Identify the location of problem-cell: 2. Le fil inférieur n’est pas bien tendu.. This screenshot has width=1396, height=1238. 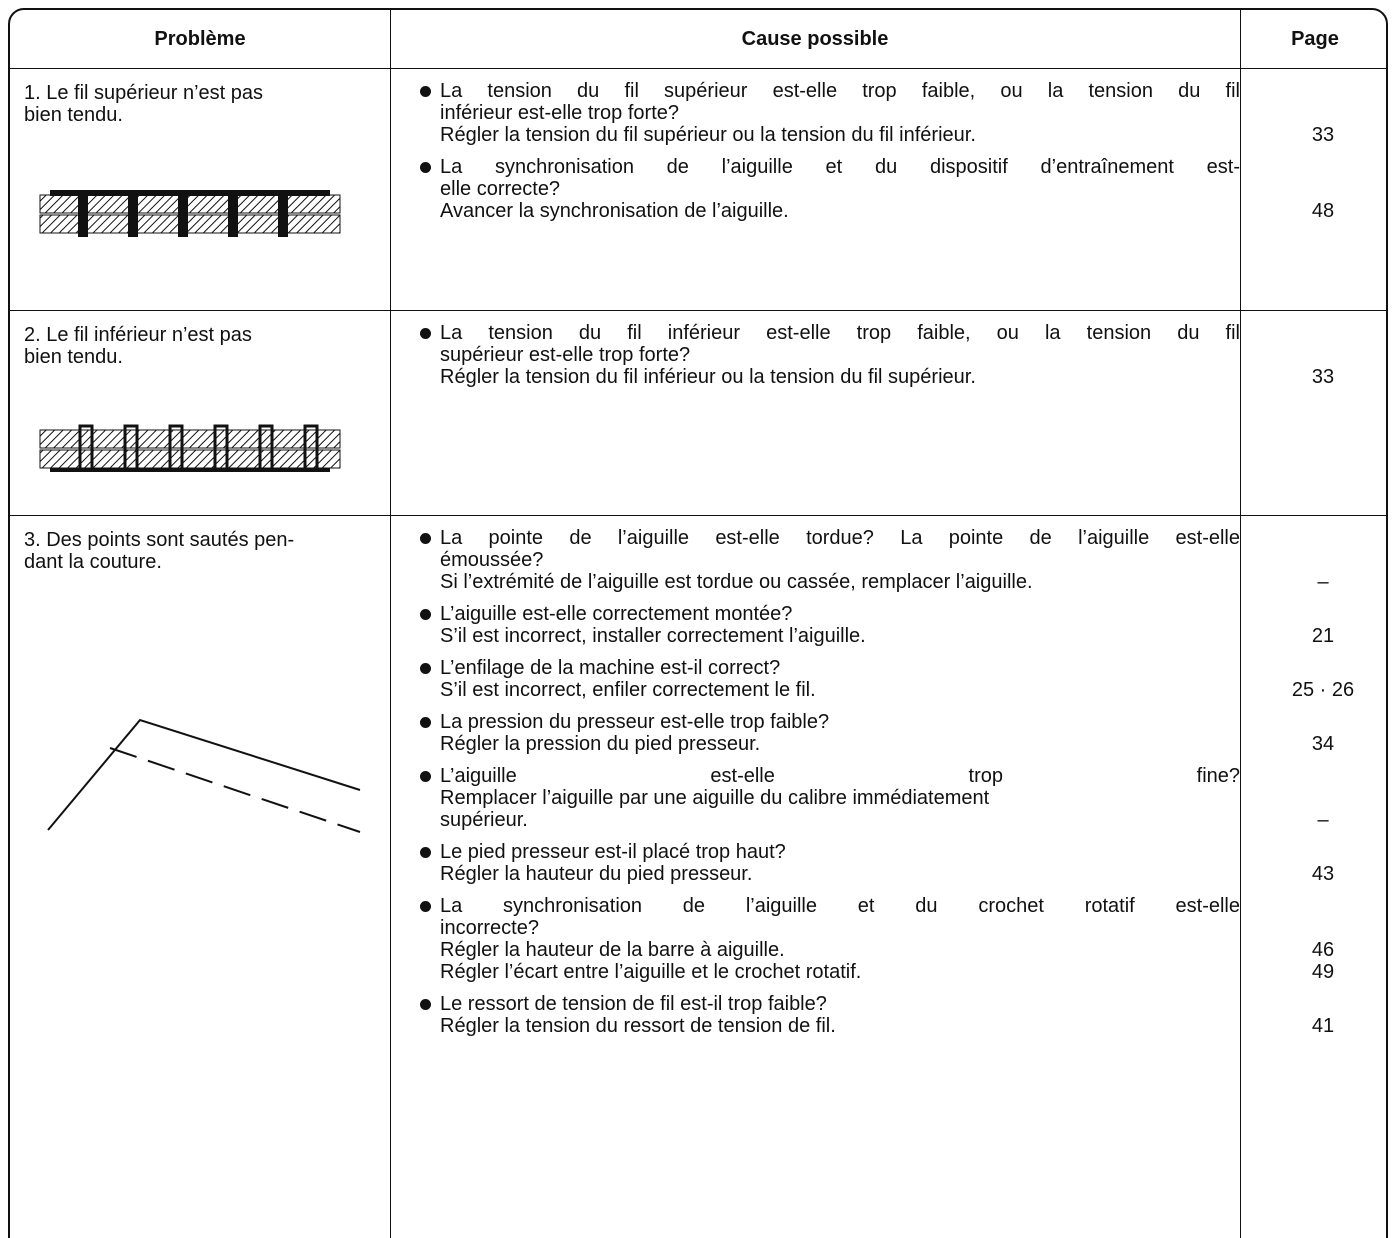
(199, 346).